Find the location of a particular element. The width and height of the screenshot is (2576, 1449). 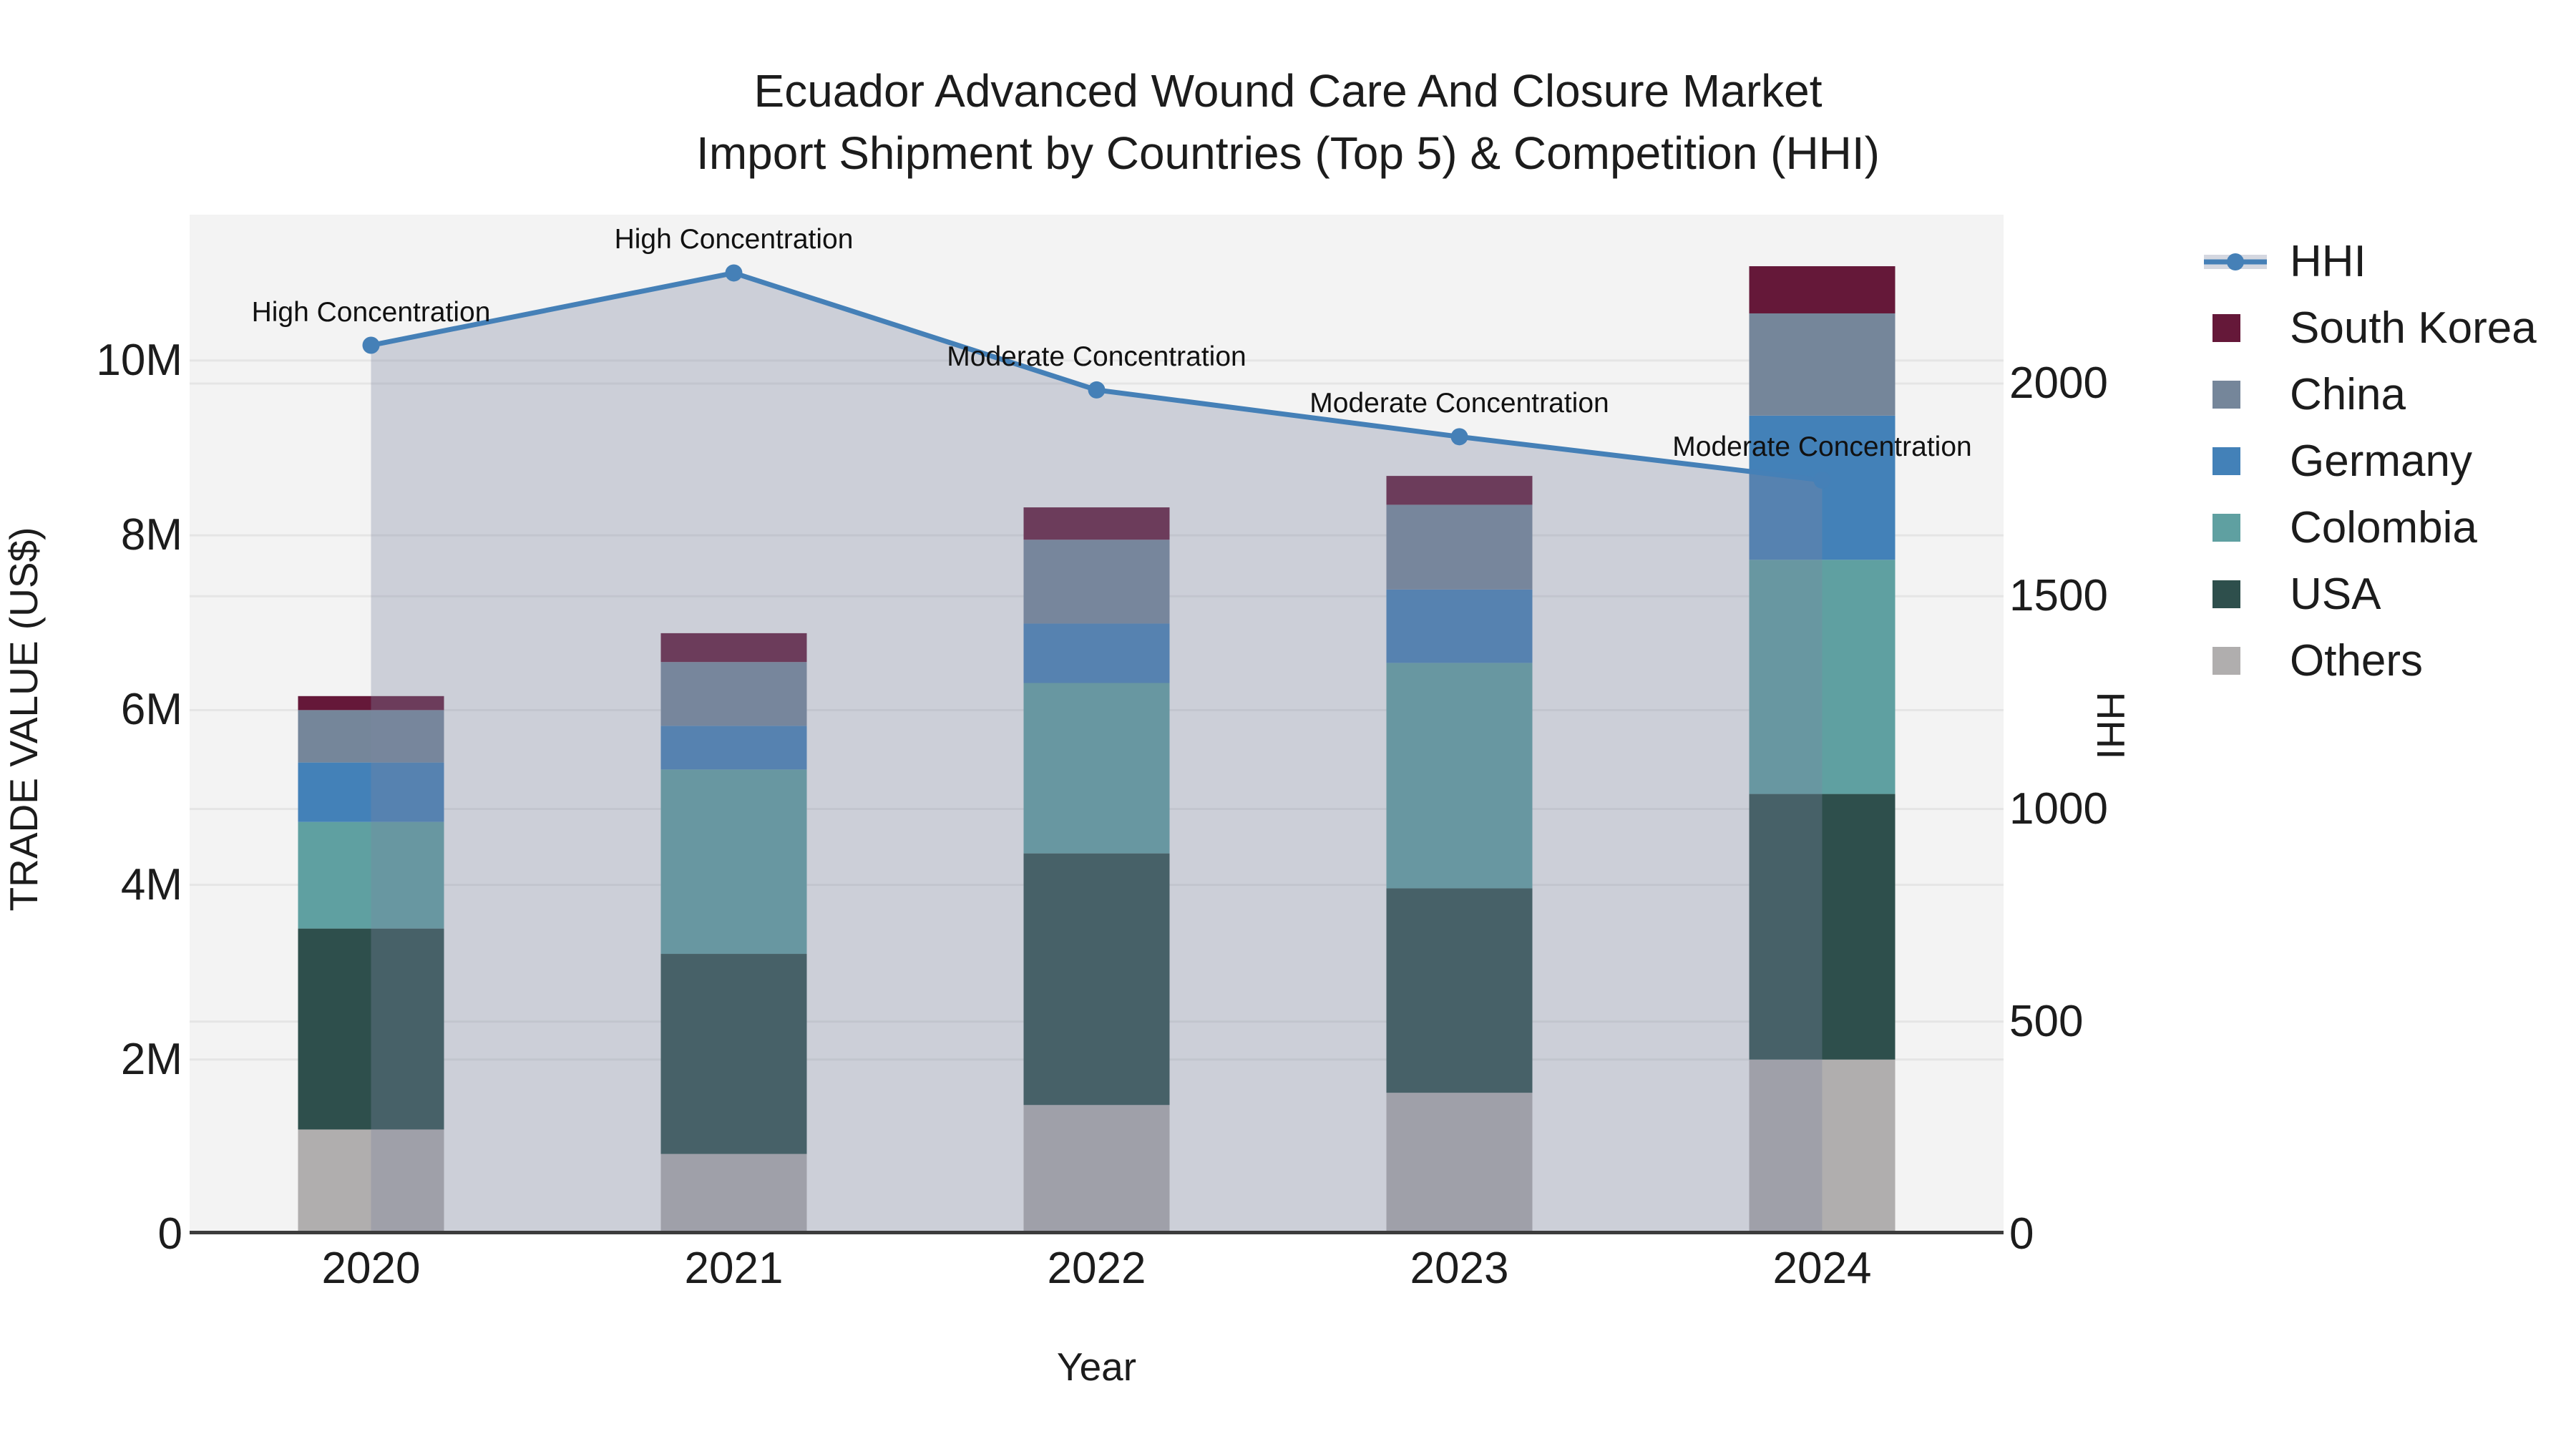

legend-item-hhi: HHI is located at coordinates (2369, 261).